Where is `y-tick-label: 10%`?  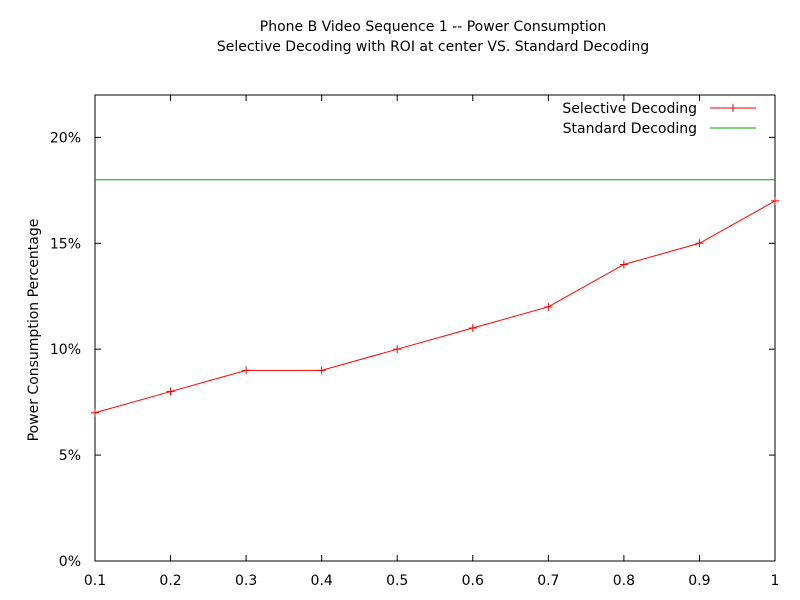
y-tick-label: 10% is located at coordinates (65, 350).